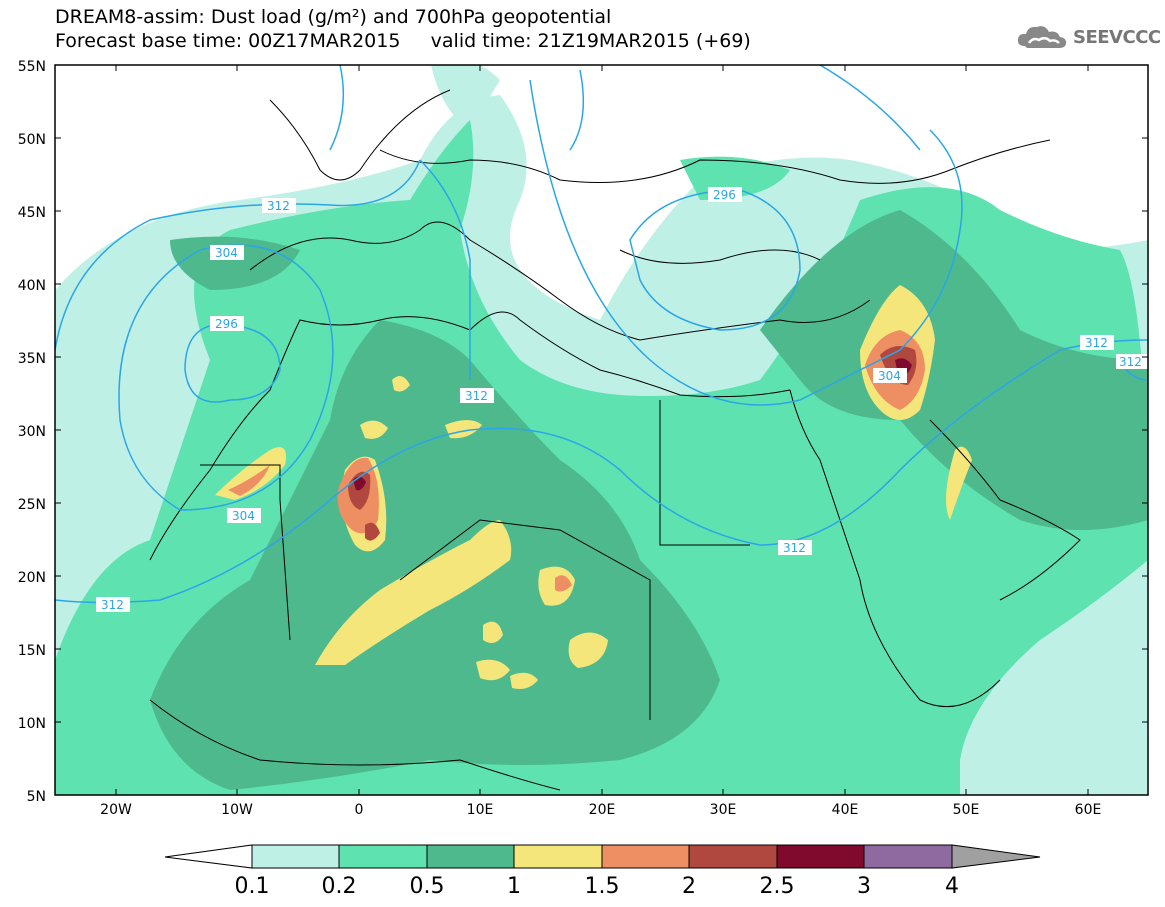 Image resolution: width=1165 pixels, height=907 pixels. I want to click on colorbar: 0.1 0.2 0.5 1 1.5 2 2.5 3 4, so click(602, 871).